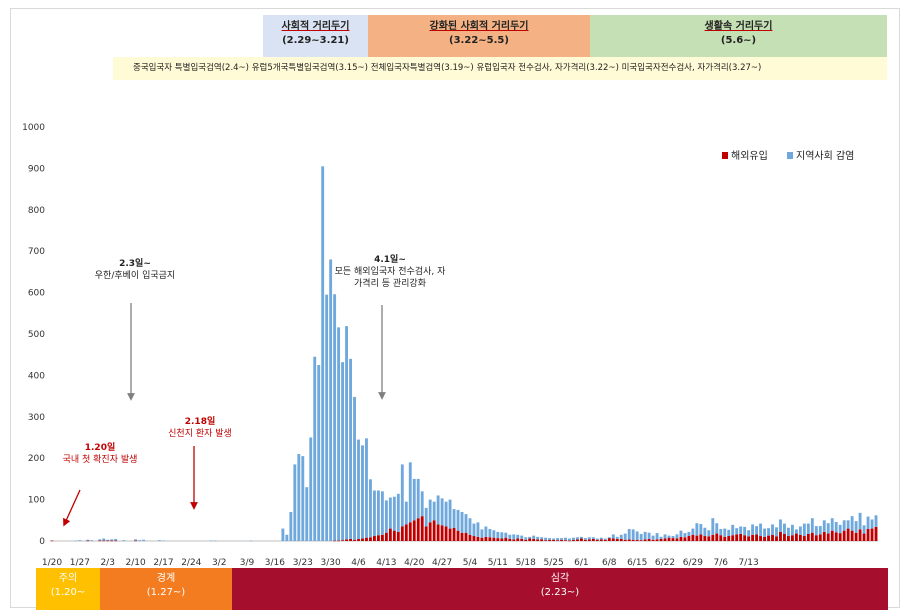 This screenshot has height=614, width=911. I want to click on x-tick-label: 3/23, so click(303, 563).